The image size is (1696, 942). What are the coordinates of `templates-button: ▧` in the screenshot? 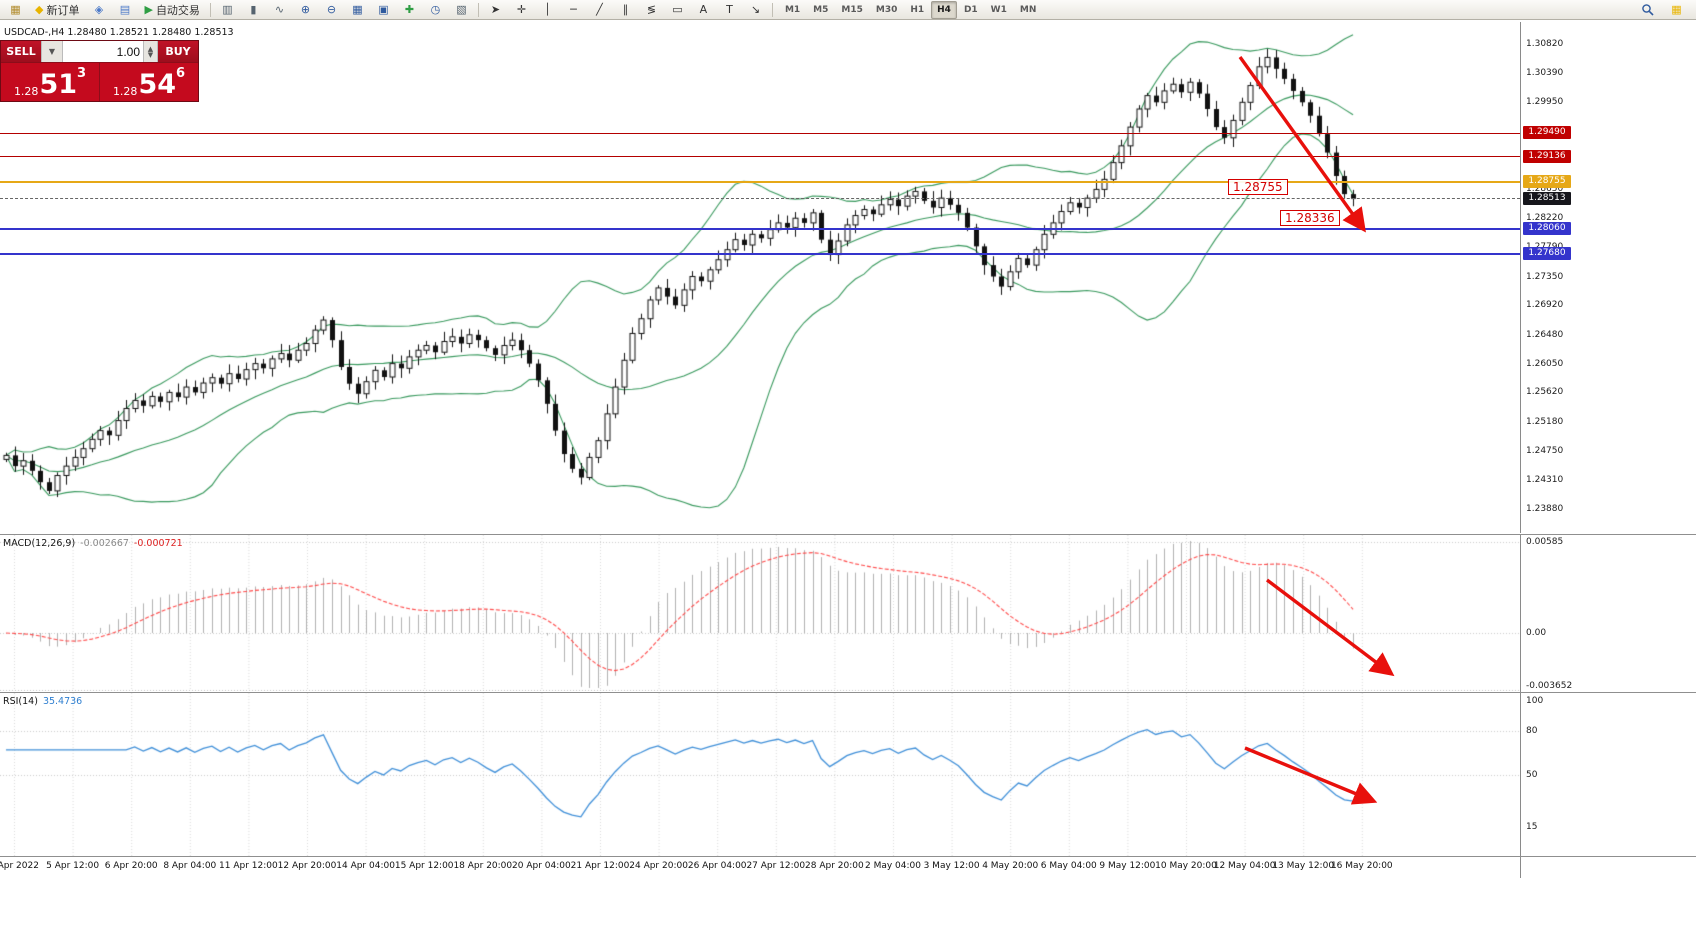 It's located at (461, 9).